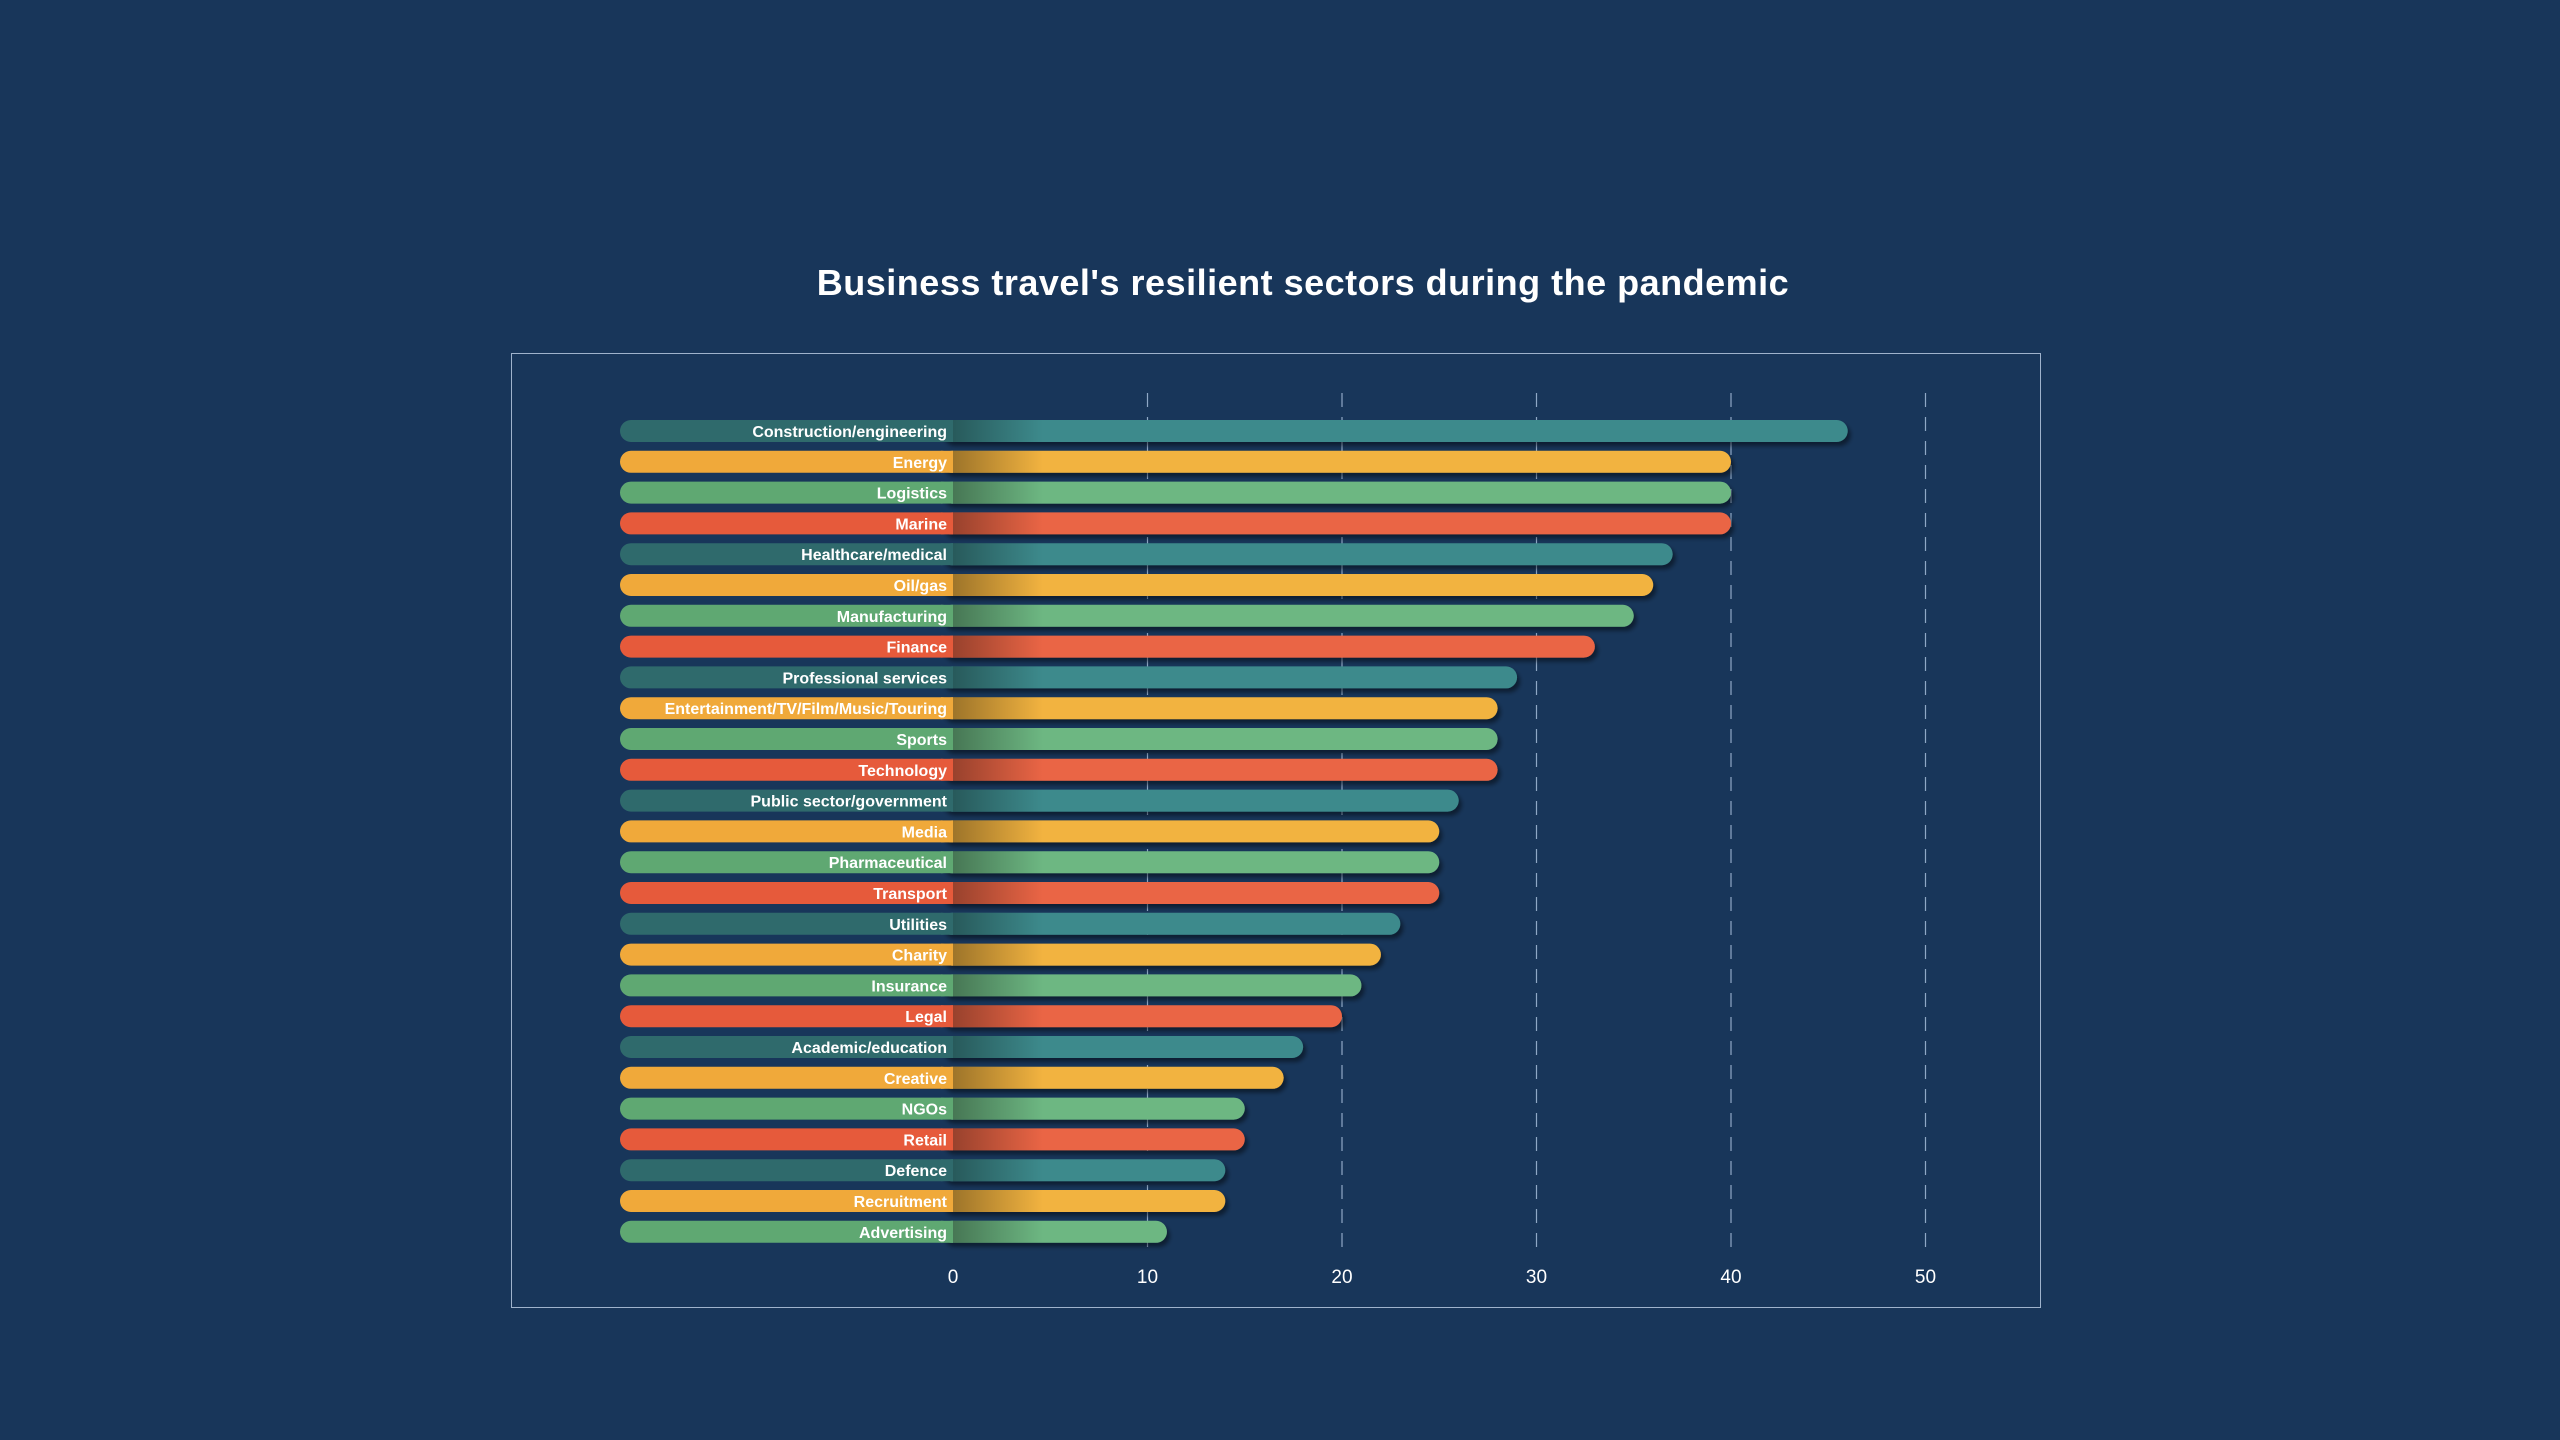 This screenshot has width=2560, height=1440. I want to click on bar-row: Manufacturing, so click(1127, 615).